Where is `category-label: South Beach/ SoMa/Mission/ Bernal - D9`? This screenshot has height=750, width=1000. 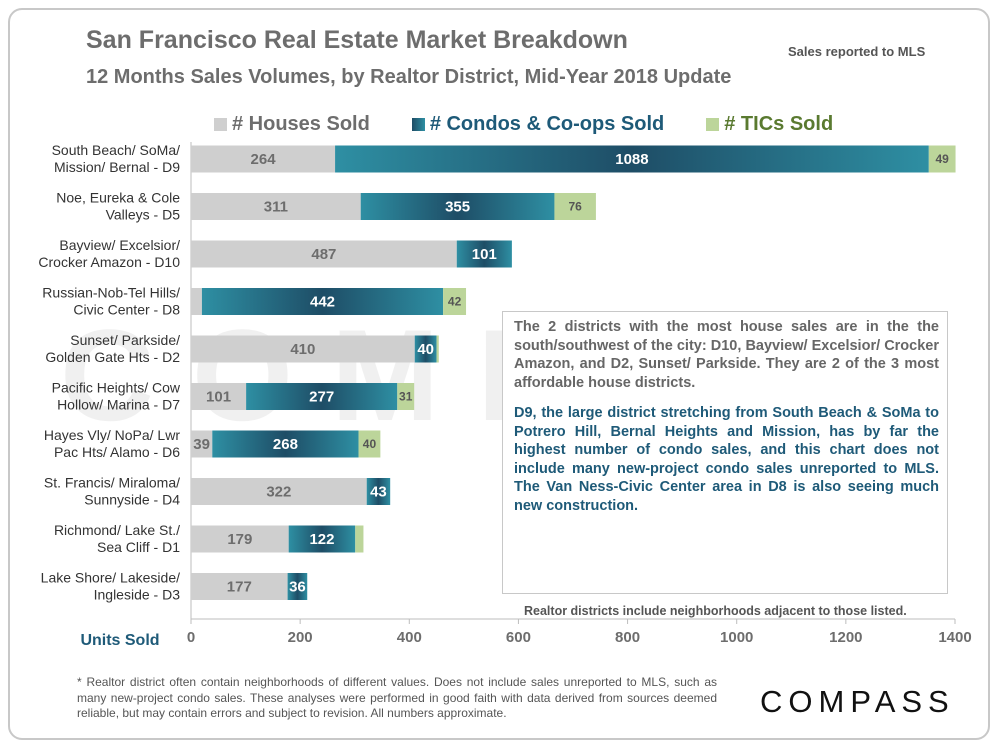
category-label: South Beach/ SoMa/Mission/ Bernal - D9 is located at coordinates (116, 158).